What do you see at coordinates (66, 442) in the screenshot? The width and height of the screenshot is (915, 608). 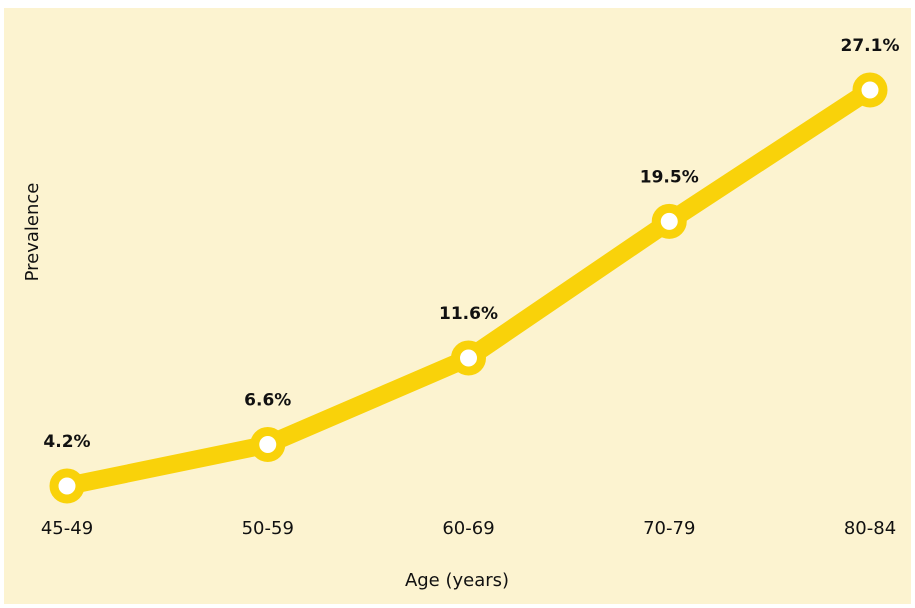 I see `data-label: 4.2%` at bounding box center [66, 442].